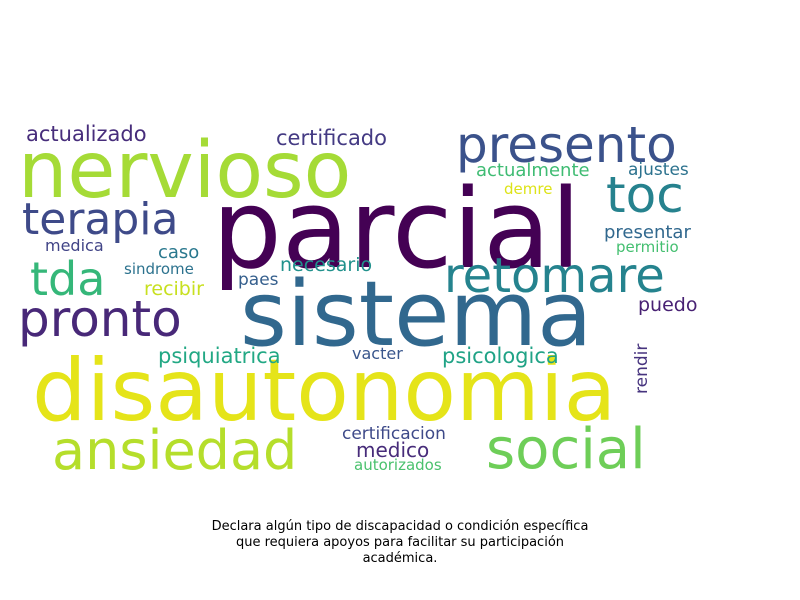  Describe the element at coordinates (416, 314) in the screenshot. I see `word-sistema: sistema` at that location.